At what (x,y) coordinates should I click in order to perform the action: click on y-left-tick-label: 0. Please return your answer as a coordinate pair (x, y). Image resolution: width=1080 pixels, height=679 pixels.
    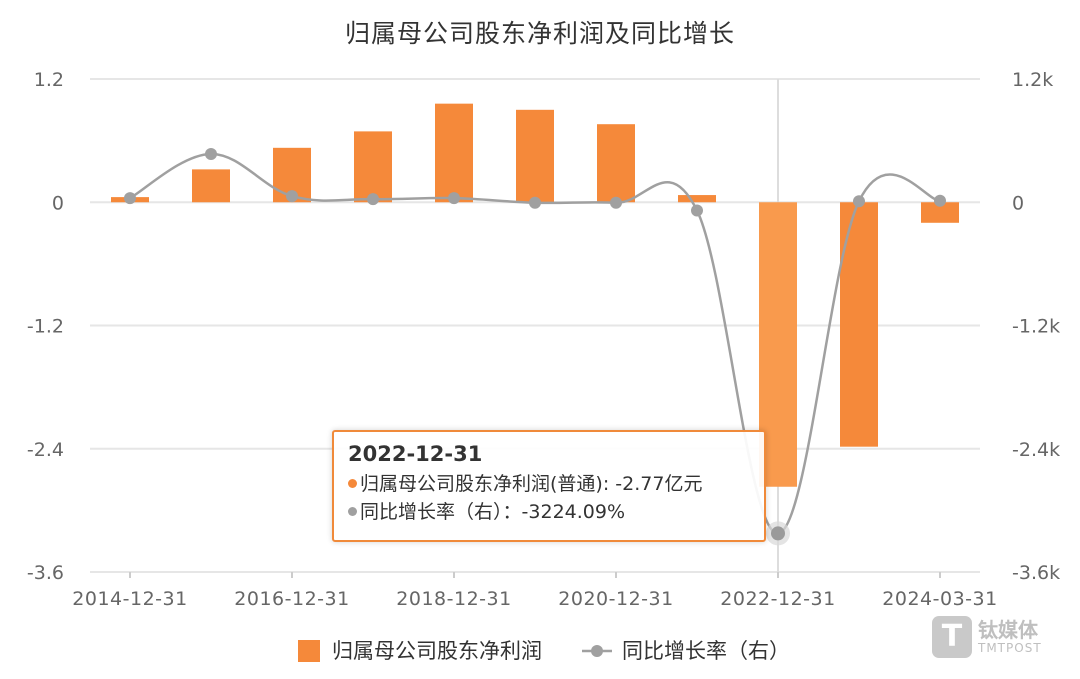
    Looking at the image, I should click on (58, 203).